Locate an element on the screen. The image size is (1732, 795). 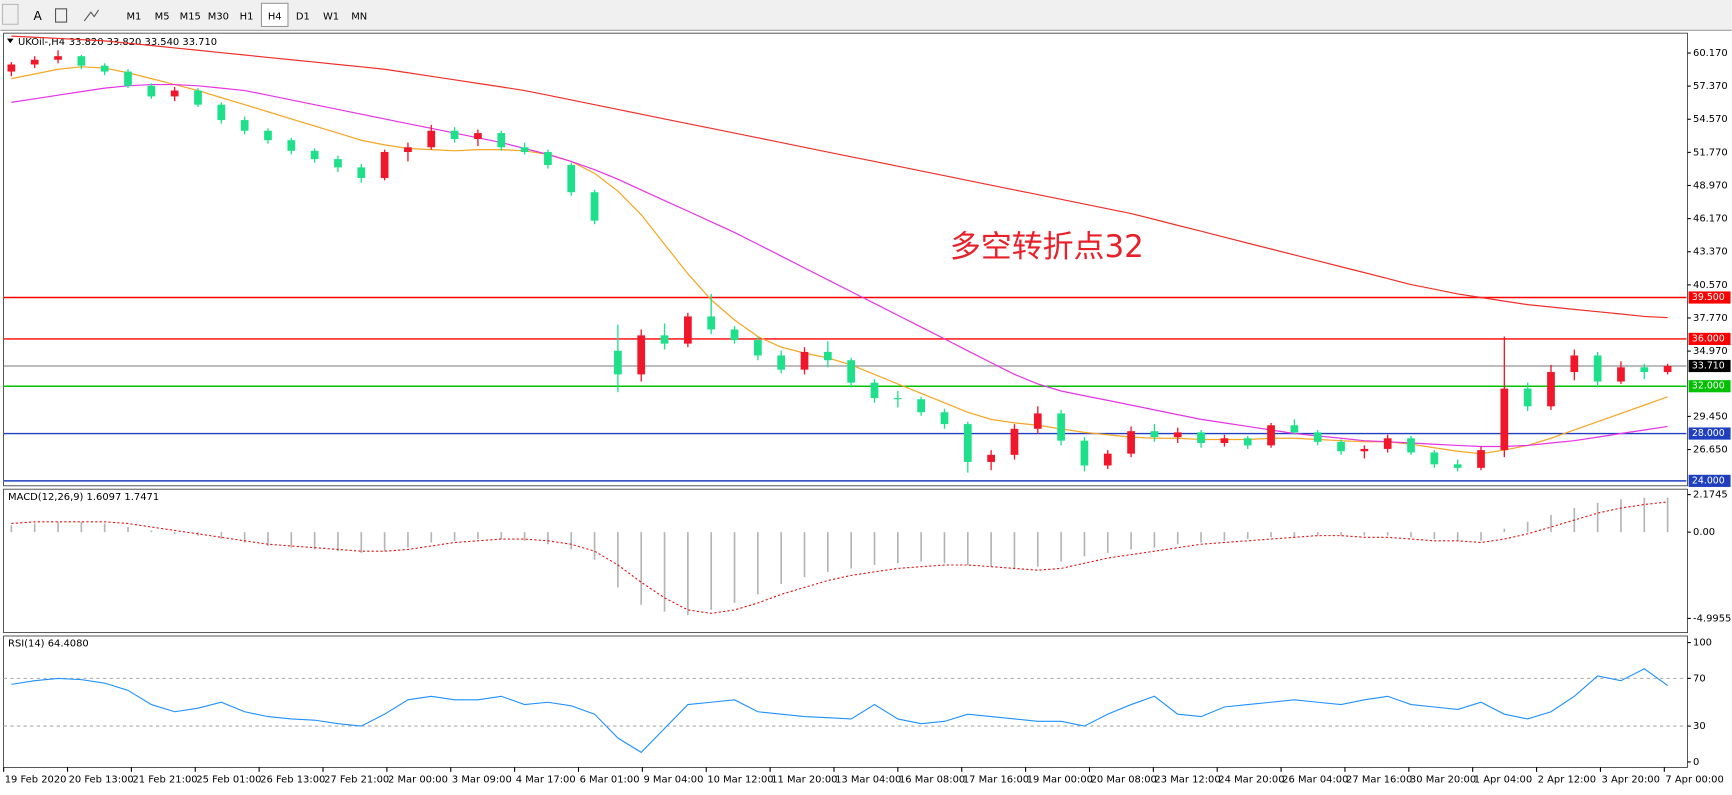
x-tick-label: 23 Mar 12:00 is located at coordinates (1187, 780).